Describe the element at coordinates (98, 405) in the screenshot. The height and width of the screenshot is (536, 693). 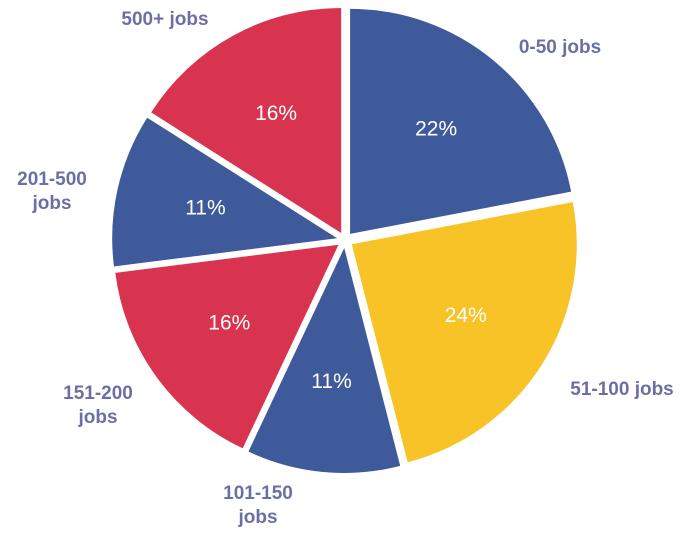
I see `category-label: 151-200 jobs` at that location.